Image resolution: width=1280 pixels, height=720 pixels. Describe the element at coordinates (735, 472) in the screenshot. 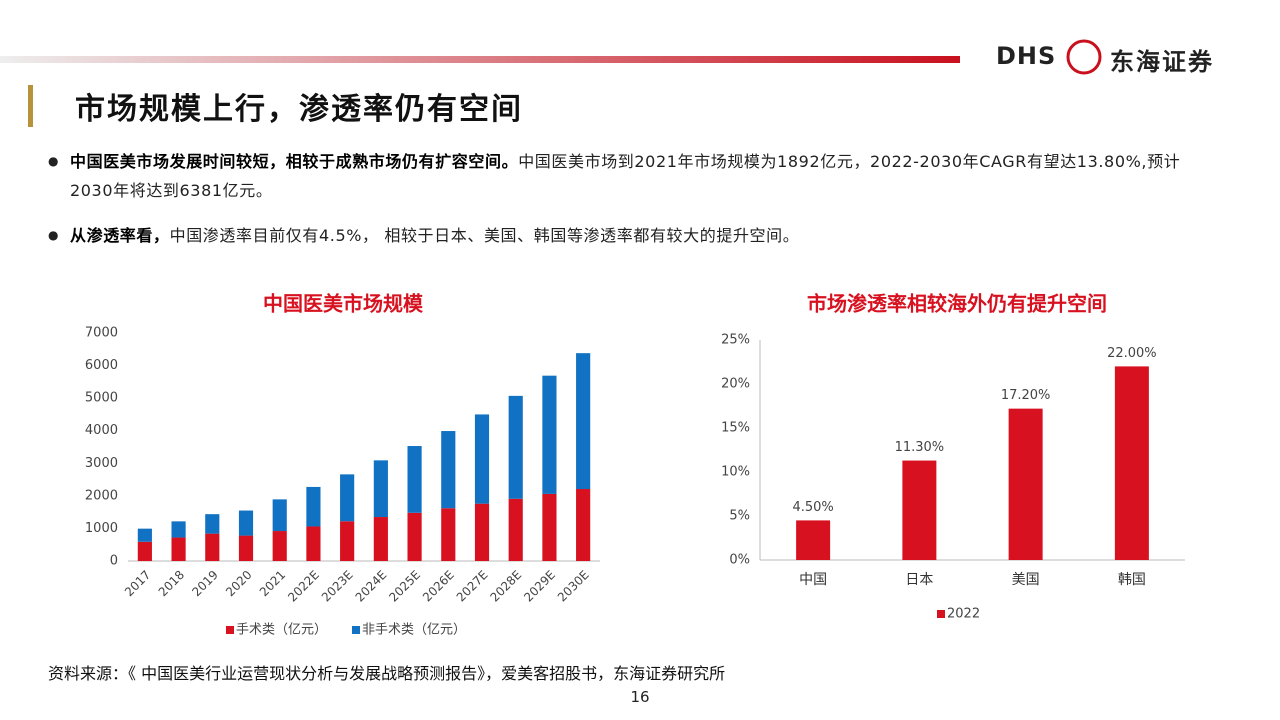

I see `y-tick-label: 10%` at that location.